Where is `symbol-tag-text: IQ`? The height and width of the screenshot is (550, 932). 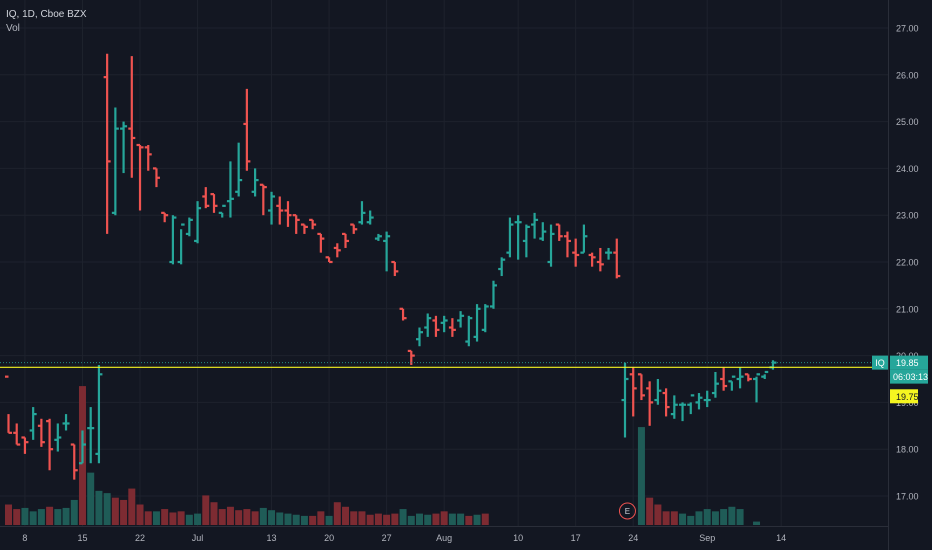 symbol-tag-text: IQ is located at coordinates (880, 363).